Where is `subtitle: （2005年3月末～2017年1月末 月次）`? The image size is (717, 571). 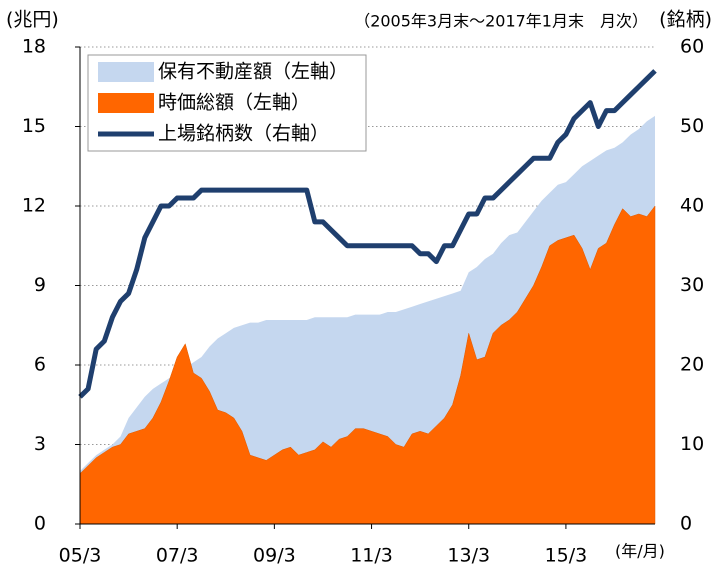
subtitle: （2005年3月末～2017年1月末 月次） is located at coordinates (501, 21).